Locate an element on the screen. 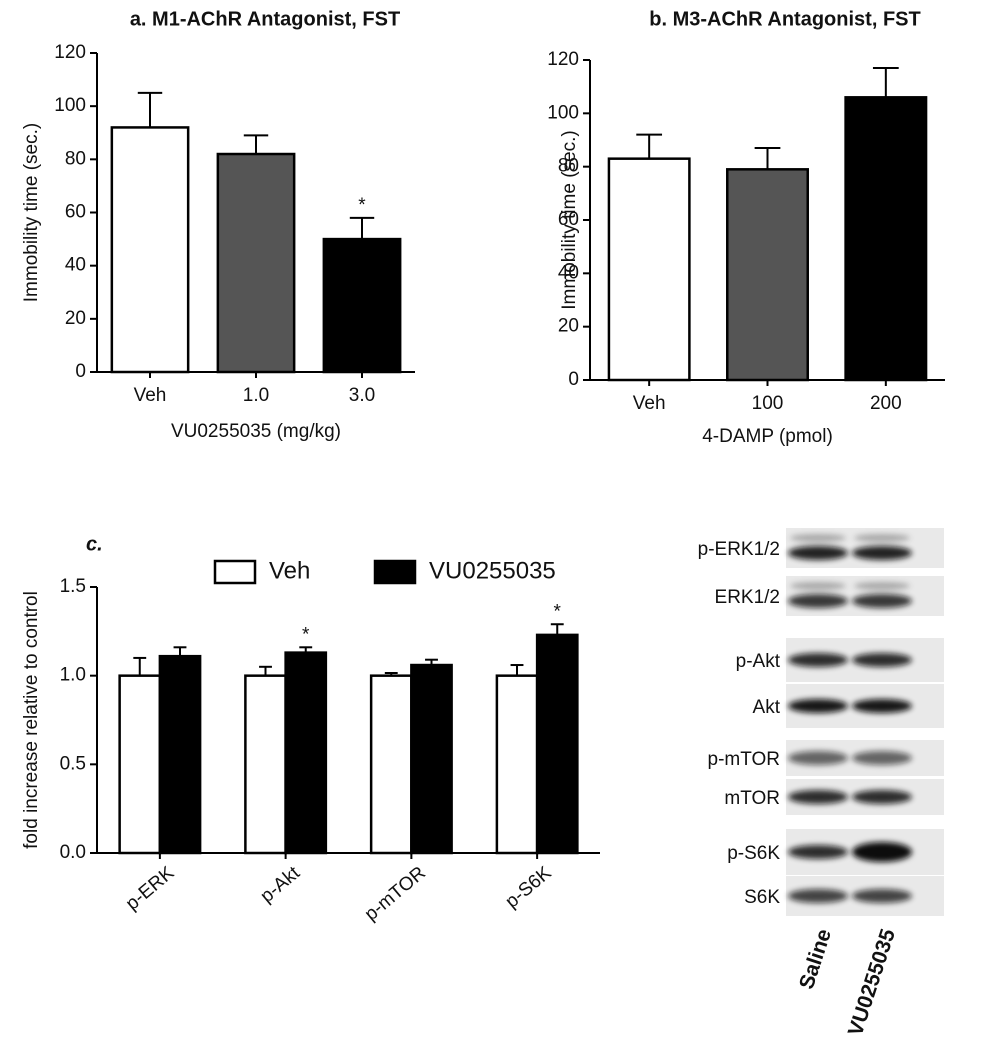 This screenshot has width=981, height=1050. y-axis-label: fold increase relative to control is located at coordinates (31, 720).